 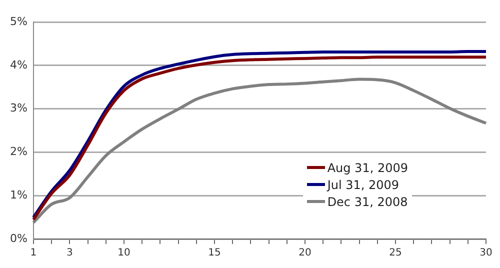 I want to click on legend-label: Aug 31, 2009, so click(x=367, y=167).